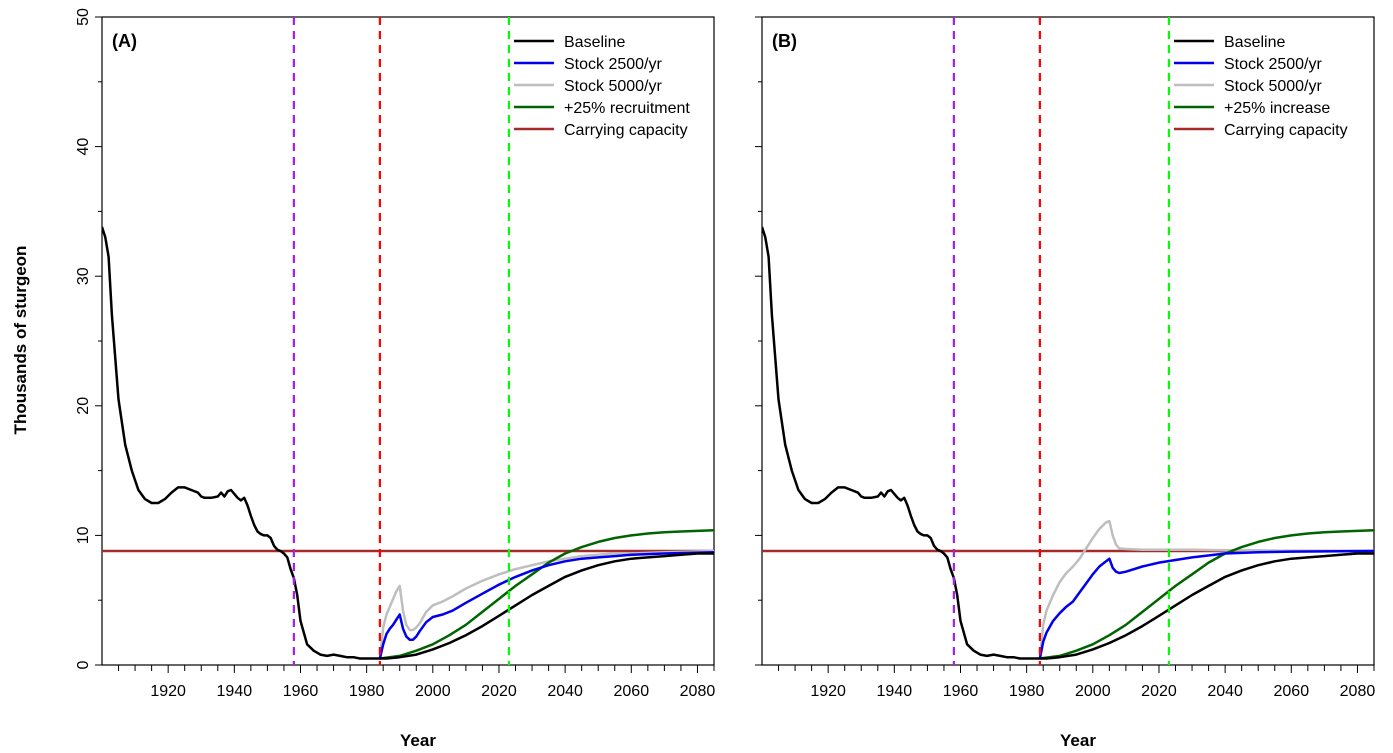  I want to click on panel-label: (A), so click(124, 41).